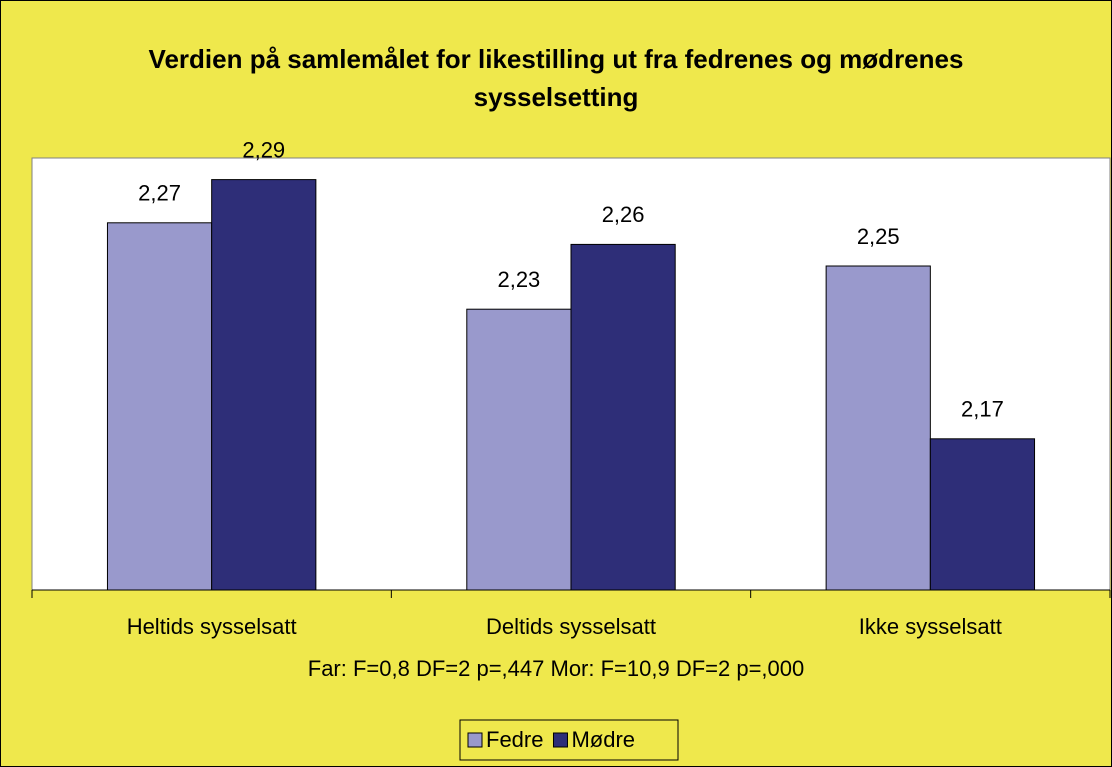  Describe the element at coordinates (878, 236) in the screenshot. I see `data-label: 2,25` at that location.